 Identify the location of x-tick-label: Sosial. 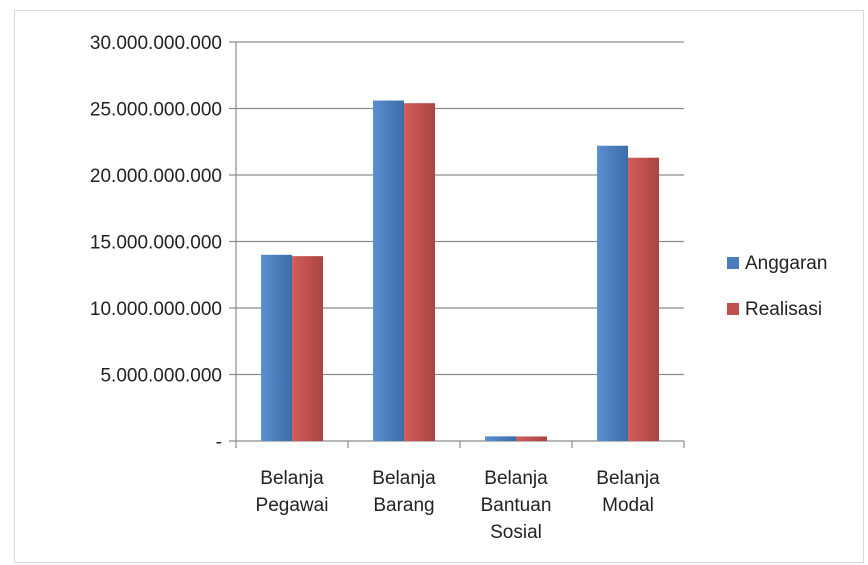
(516, 532).